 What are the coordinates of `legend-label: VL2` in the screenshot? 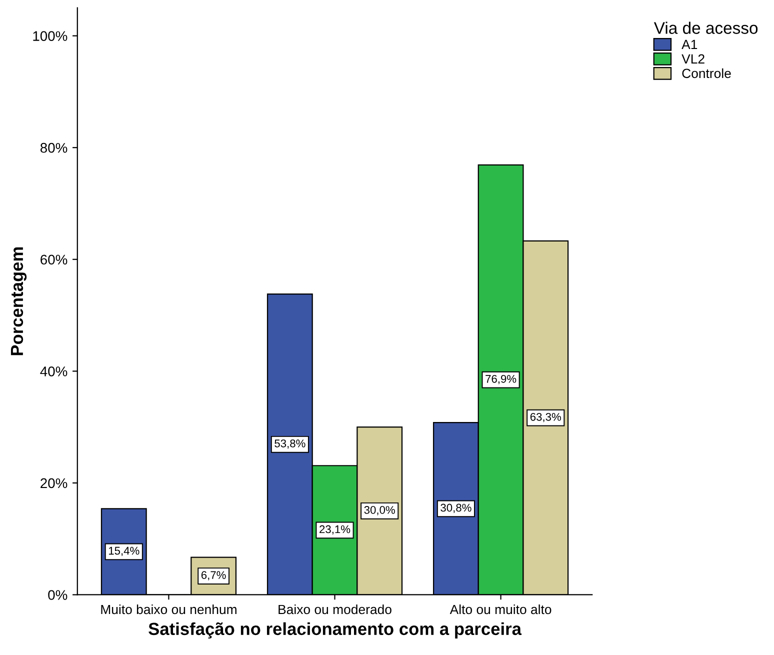 It's located at (693, 59).